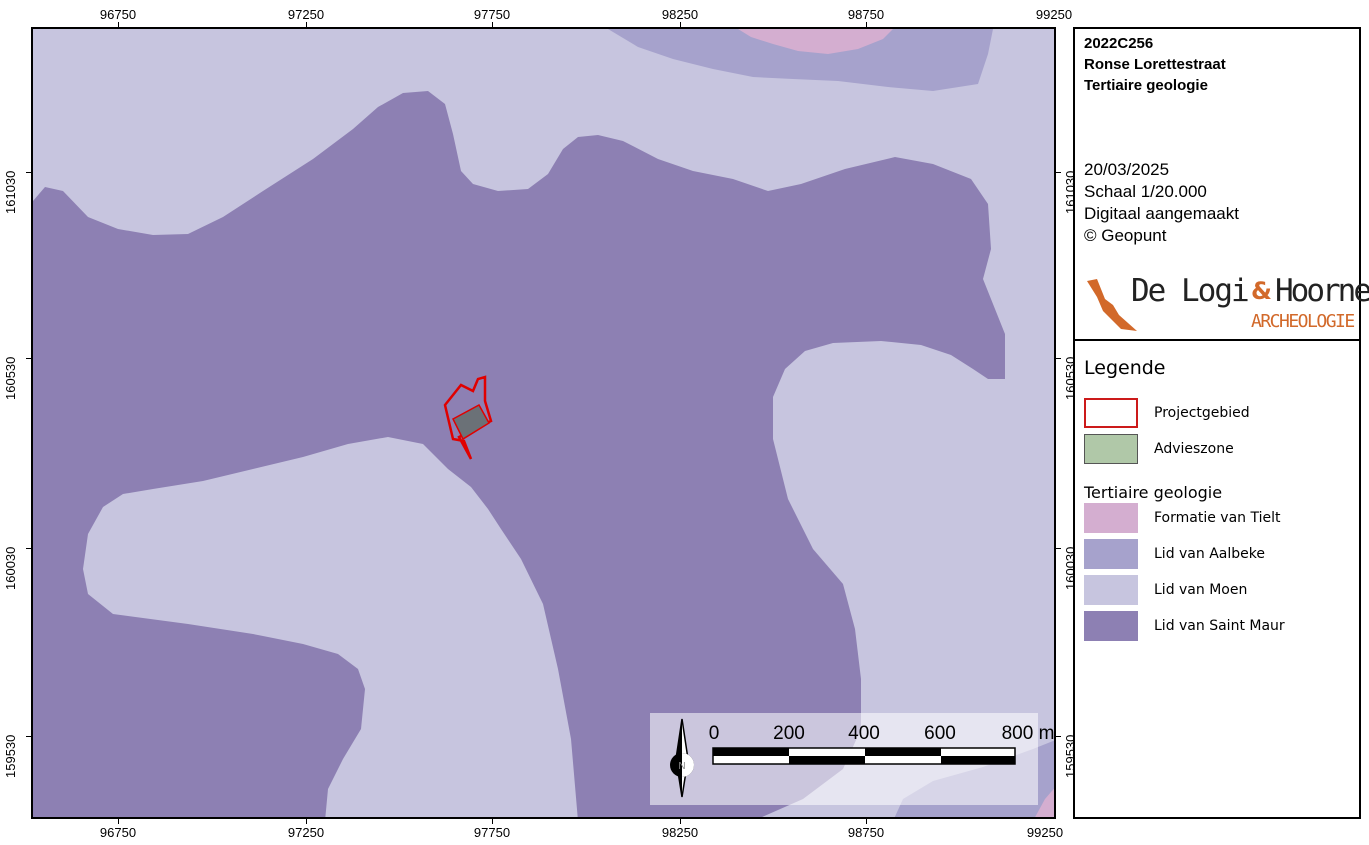  What do you see at coordinates (1054, 14) in the screenshot?
I see `x-tick-top: 99250` at bounding box center [1054, 14].